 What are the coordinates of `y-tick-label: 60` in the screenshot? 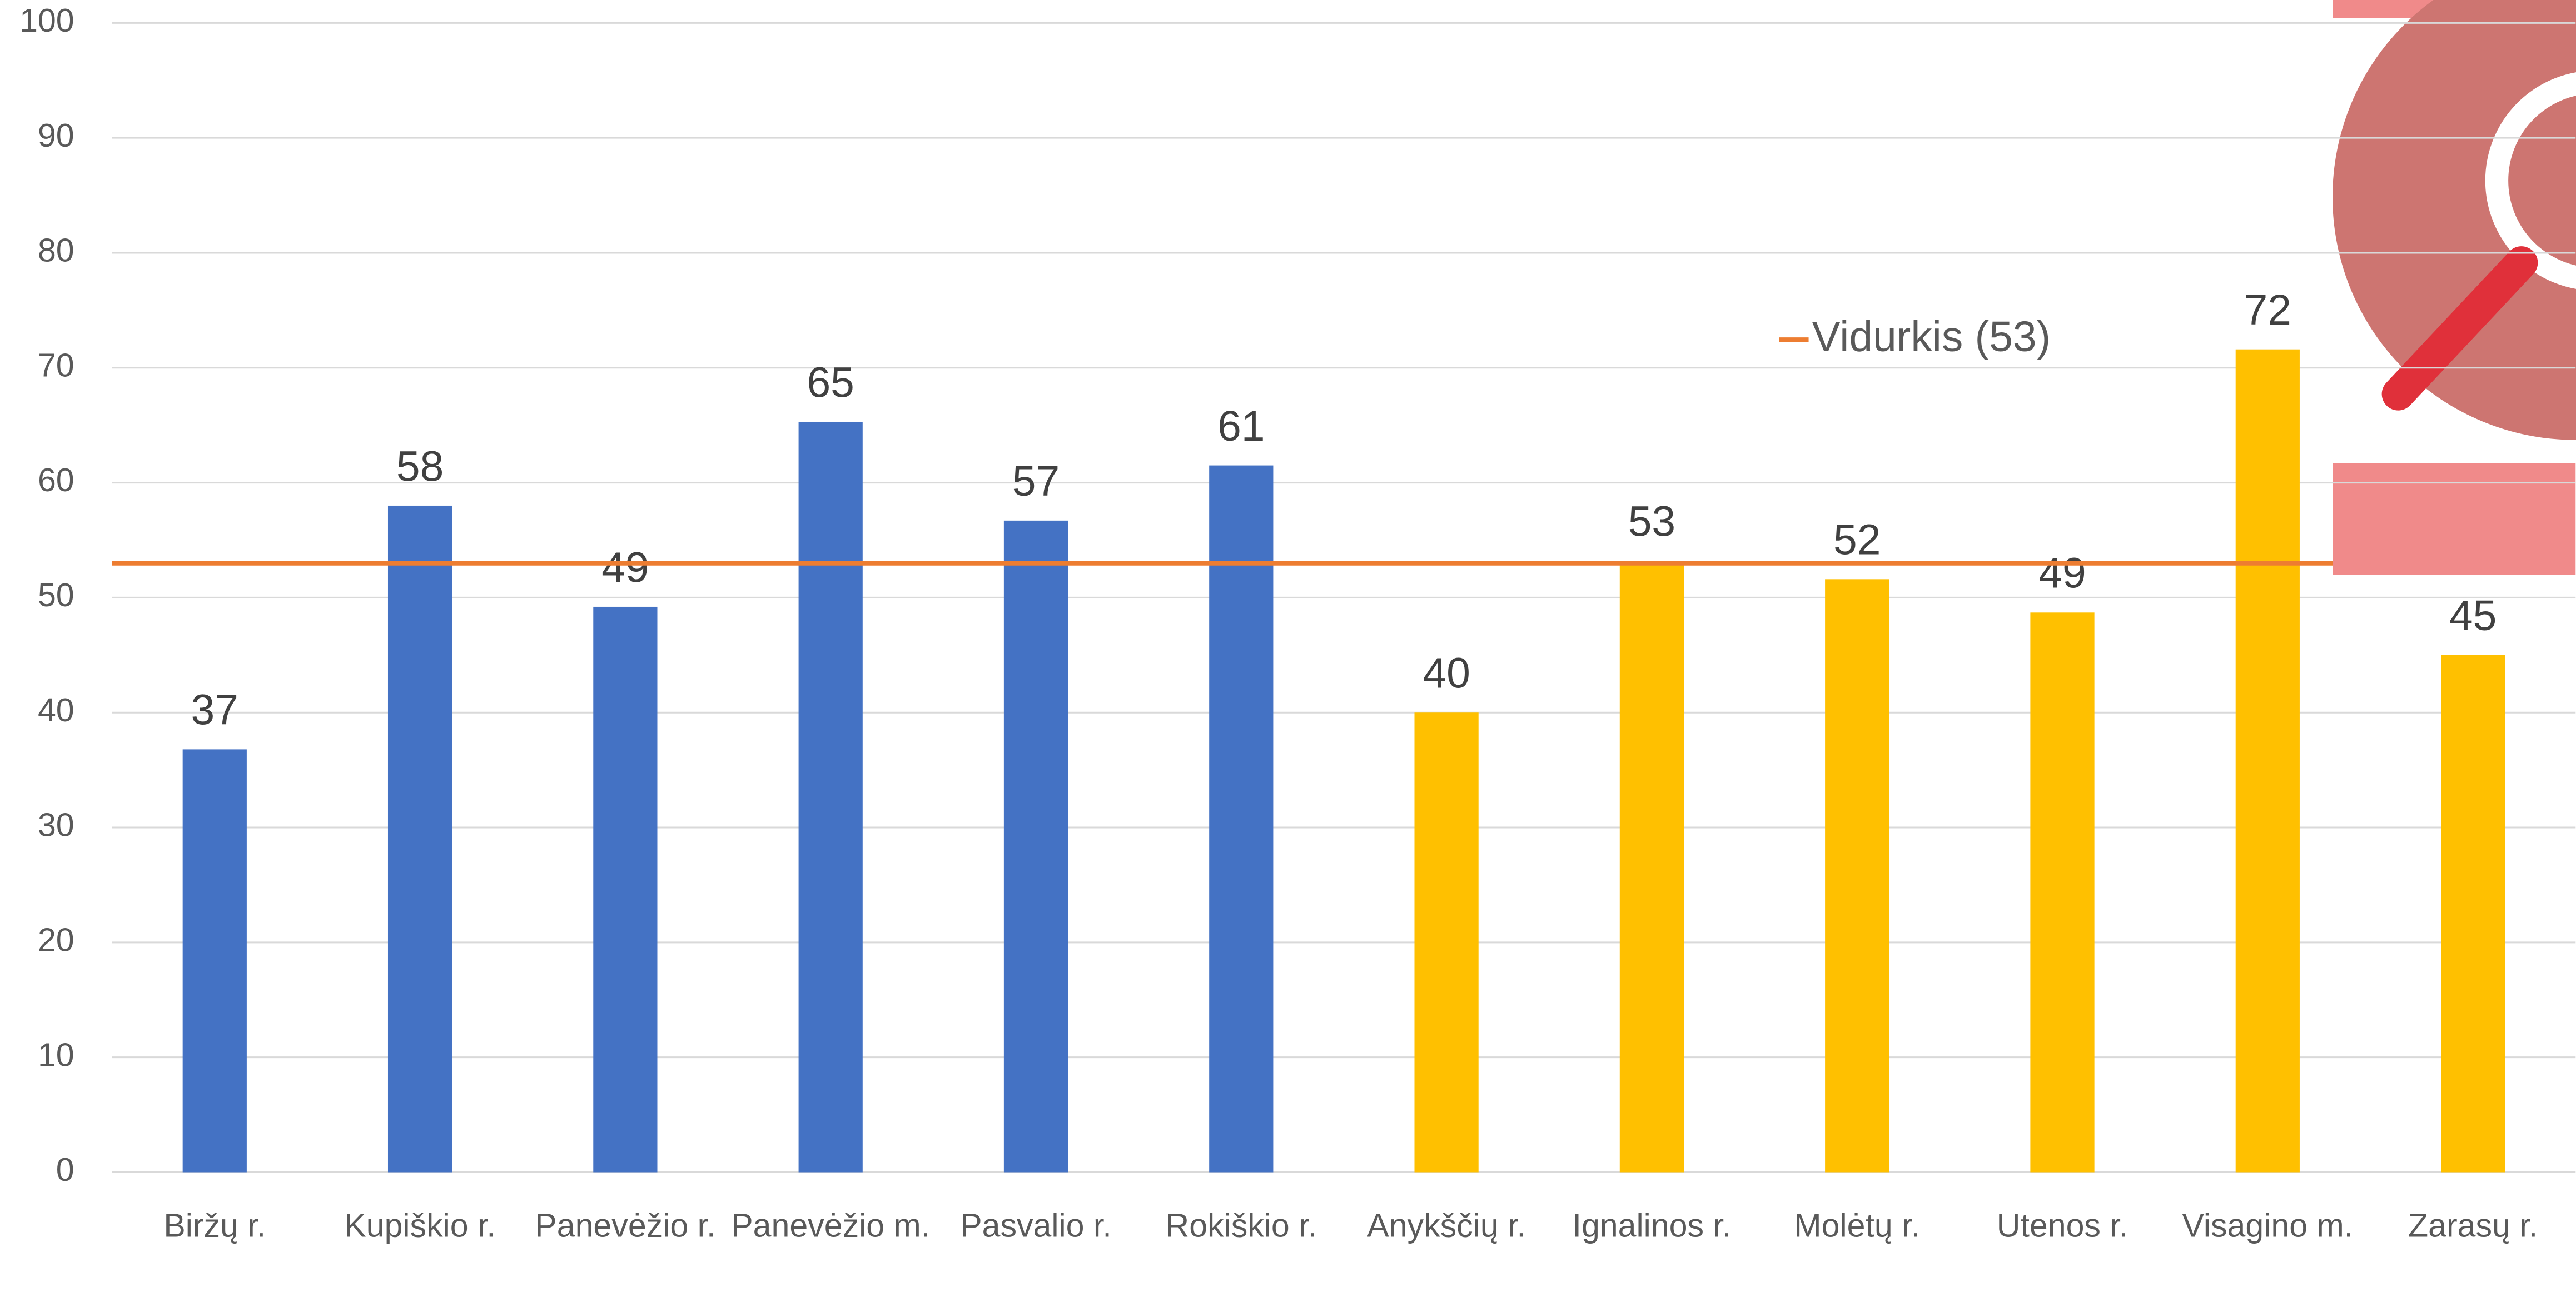 It's located at (56, 480).